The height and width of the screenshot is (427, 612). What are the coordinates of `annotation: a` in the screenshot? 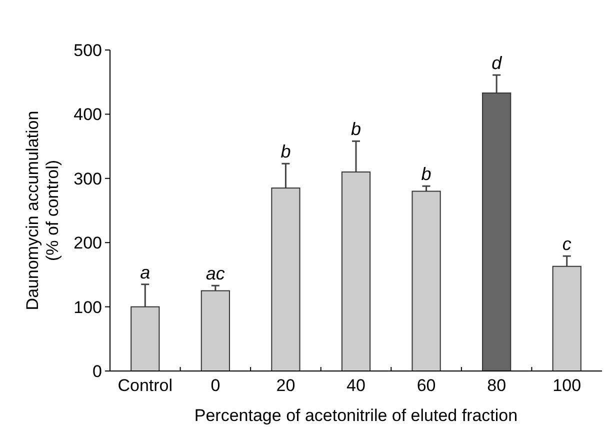 It's located at (145, 272).